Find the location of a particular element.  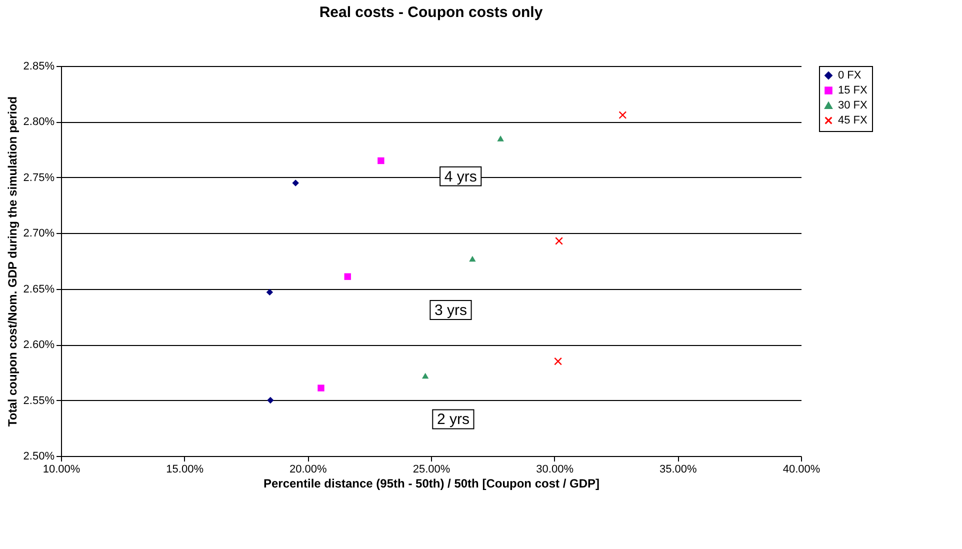

y-tick-label: 2.75% is located at coordinates (39, 178).